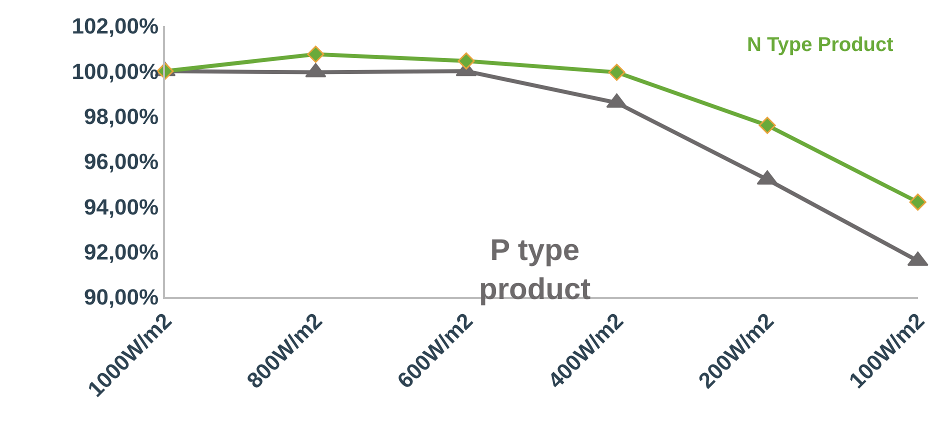 This screenshot has width=940, height=427. I want to click on text: N Type Product, so click(820, 45).